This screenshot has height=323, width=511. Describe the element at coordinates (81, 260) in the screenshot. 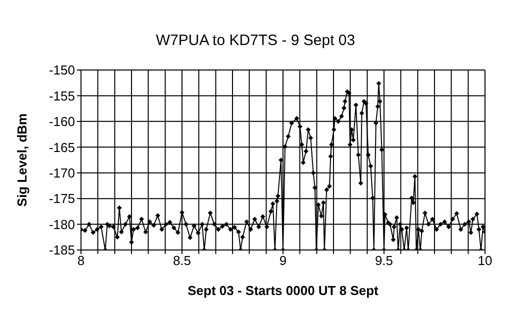

I see `x-tick-label: 8` at that location.